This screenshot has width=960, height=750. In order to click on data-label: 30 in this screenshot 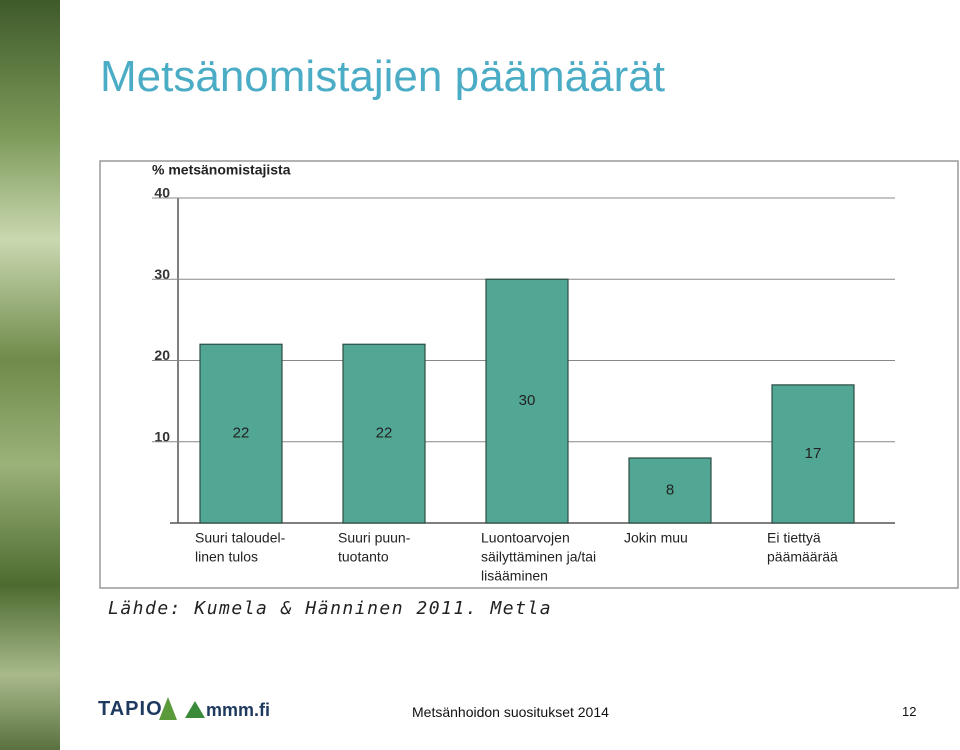, I will do `click(527, 400)`.